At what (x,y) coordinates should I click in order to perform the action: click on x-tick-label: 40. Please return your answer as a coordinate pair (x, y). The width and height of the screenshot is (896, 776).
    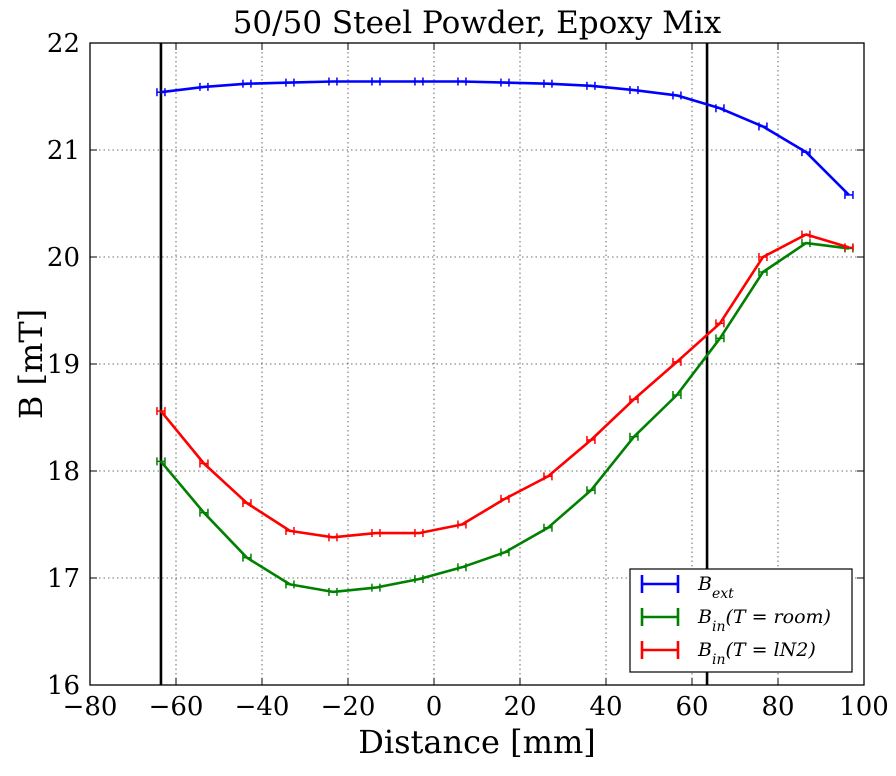
    Looking at the image, I should click on (605, 707).